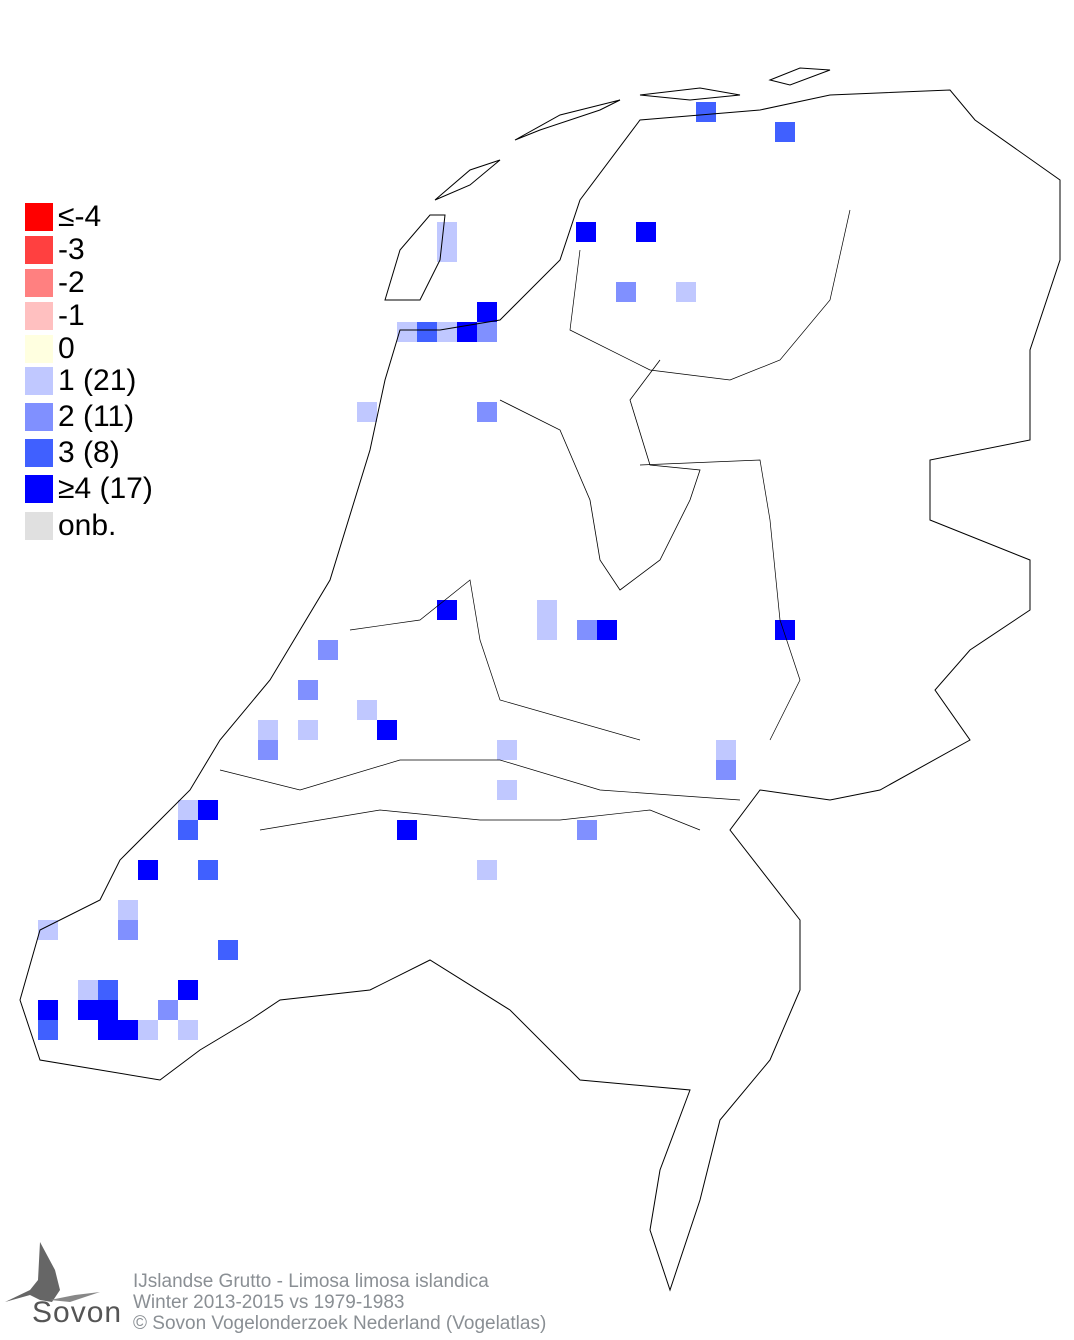 The width and height of the screenshot is (1074, 1340). What do you see at coordinates (125, 348) in the screenshot?
I see `legend-item: 0` at bounding box center [125, 348].